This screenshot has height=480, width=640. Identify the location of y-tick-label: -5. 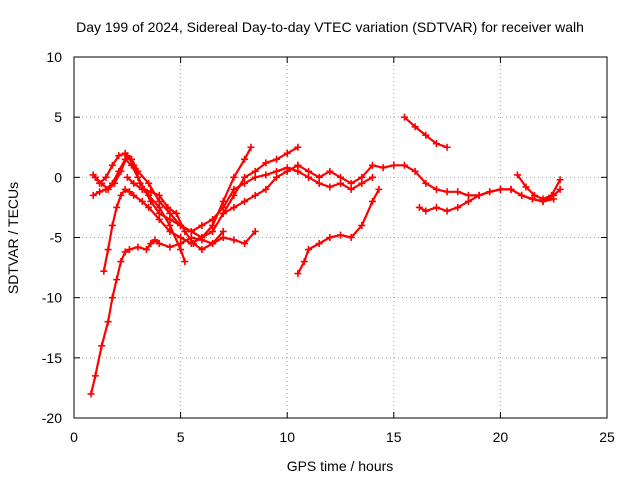
(56, 238).